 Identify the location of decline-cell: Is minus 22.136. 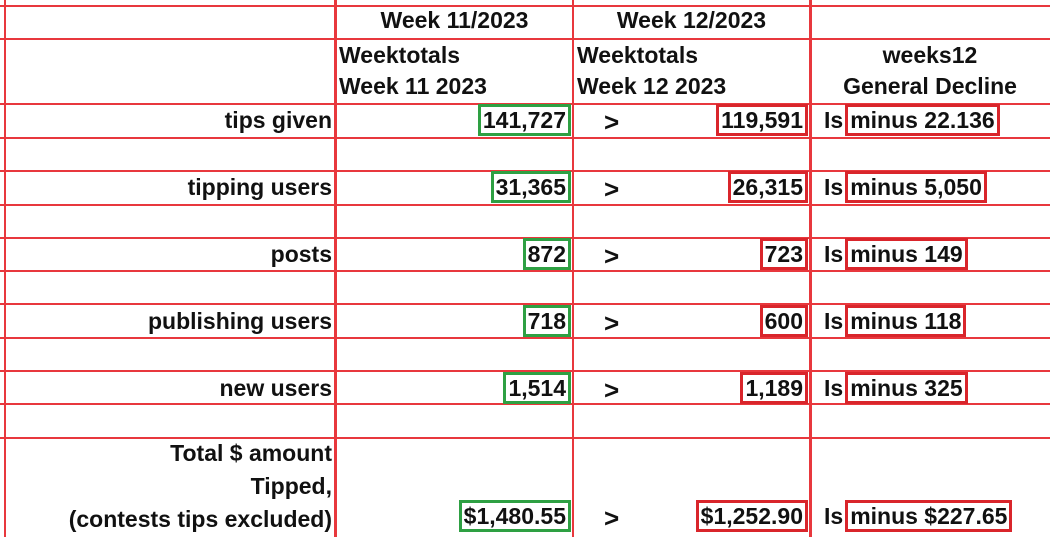
(936, 120).